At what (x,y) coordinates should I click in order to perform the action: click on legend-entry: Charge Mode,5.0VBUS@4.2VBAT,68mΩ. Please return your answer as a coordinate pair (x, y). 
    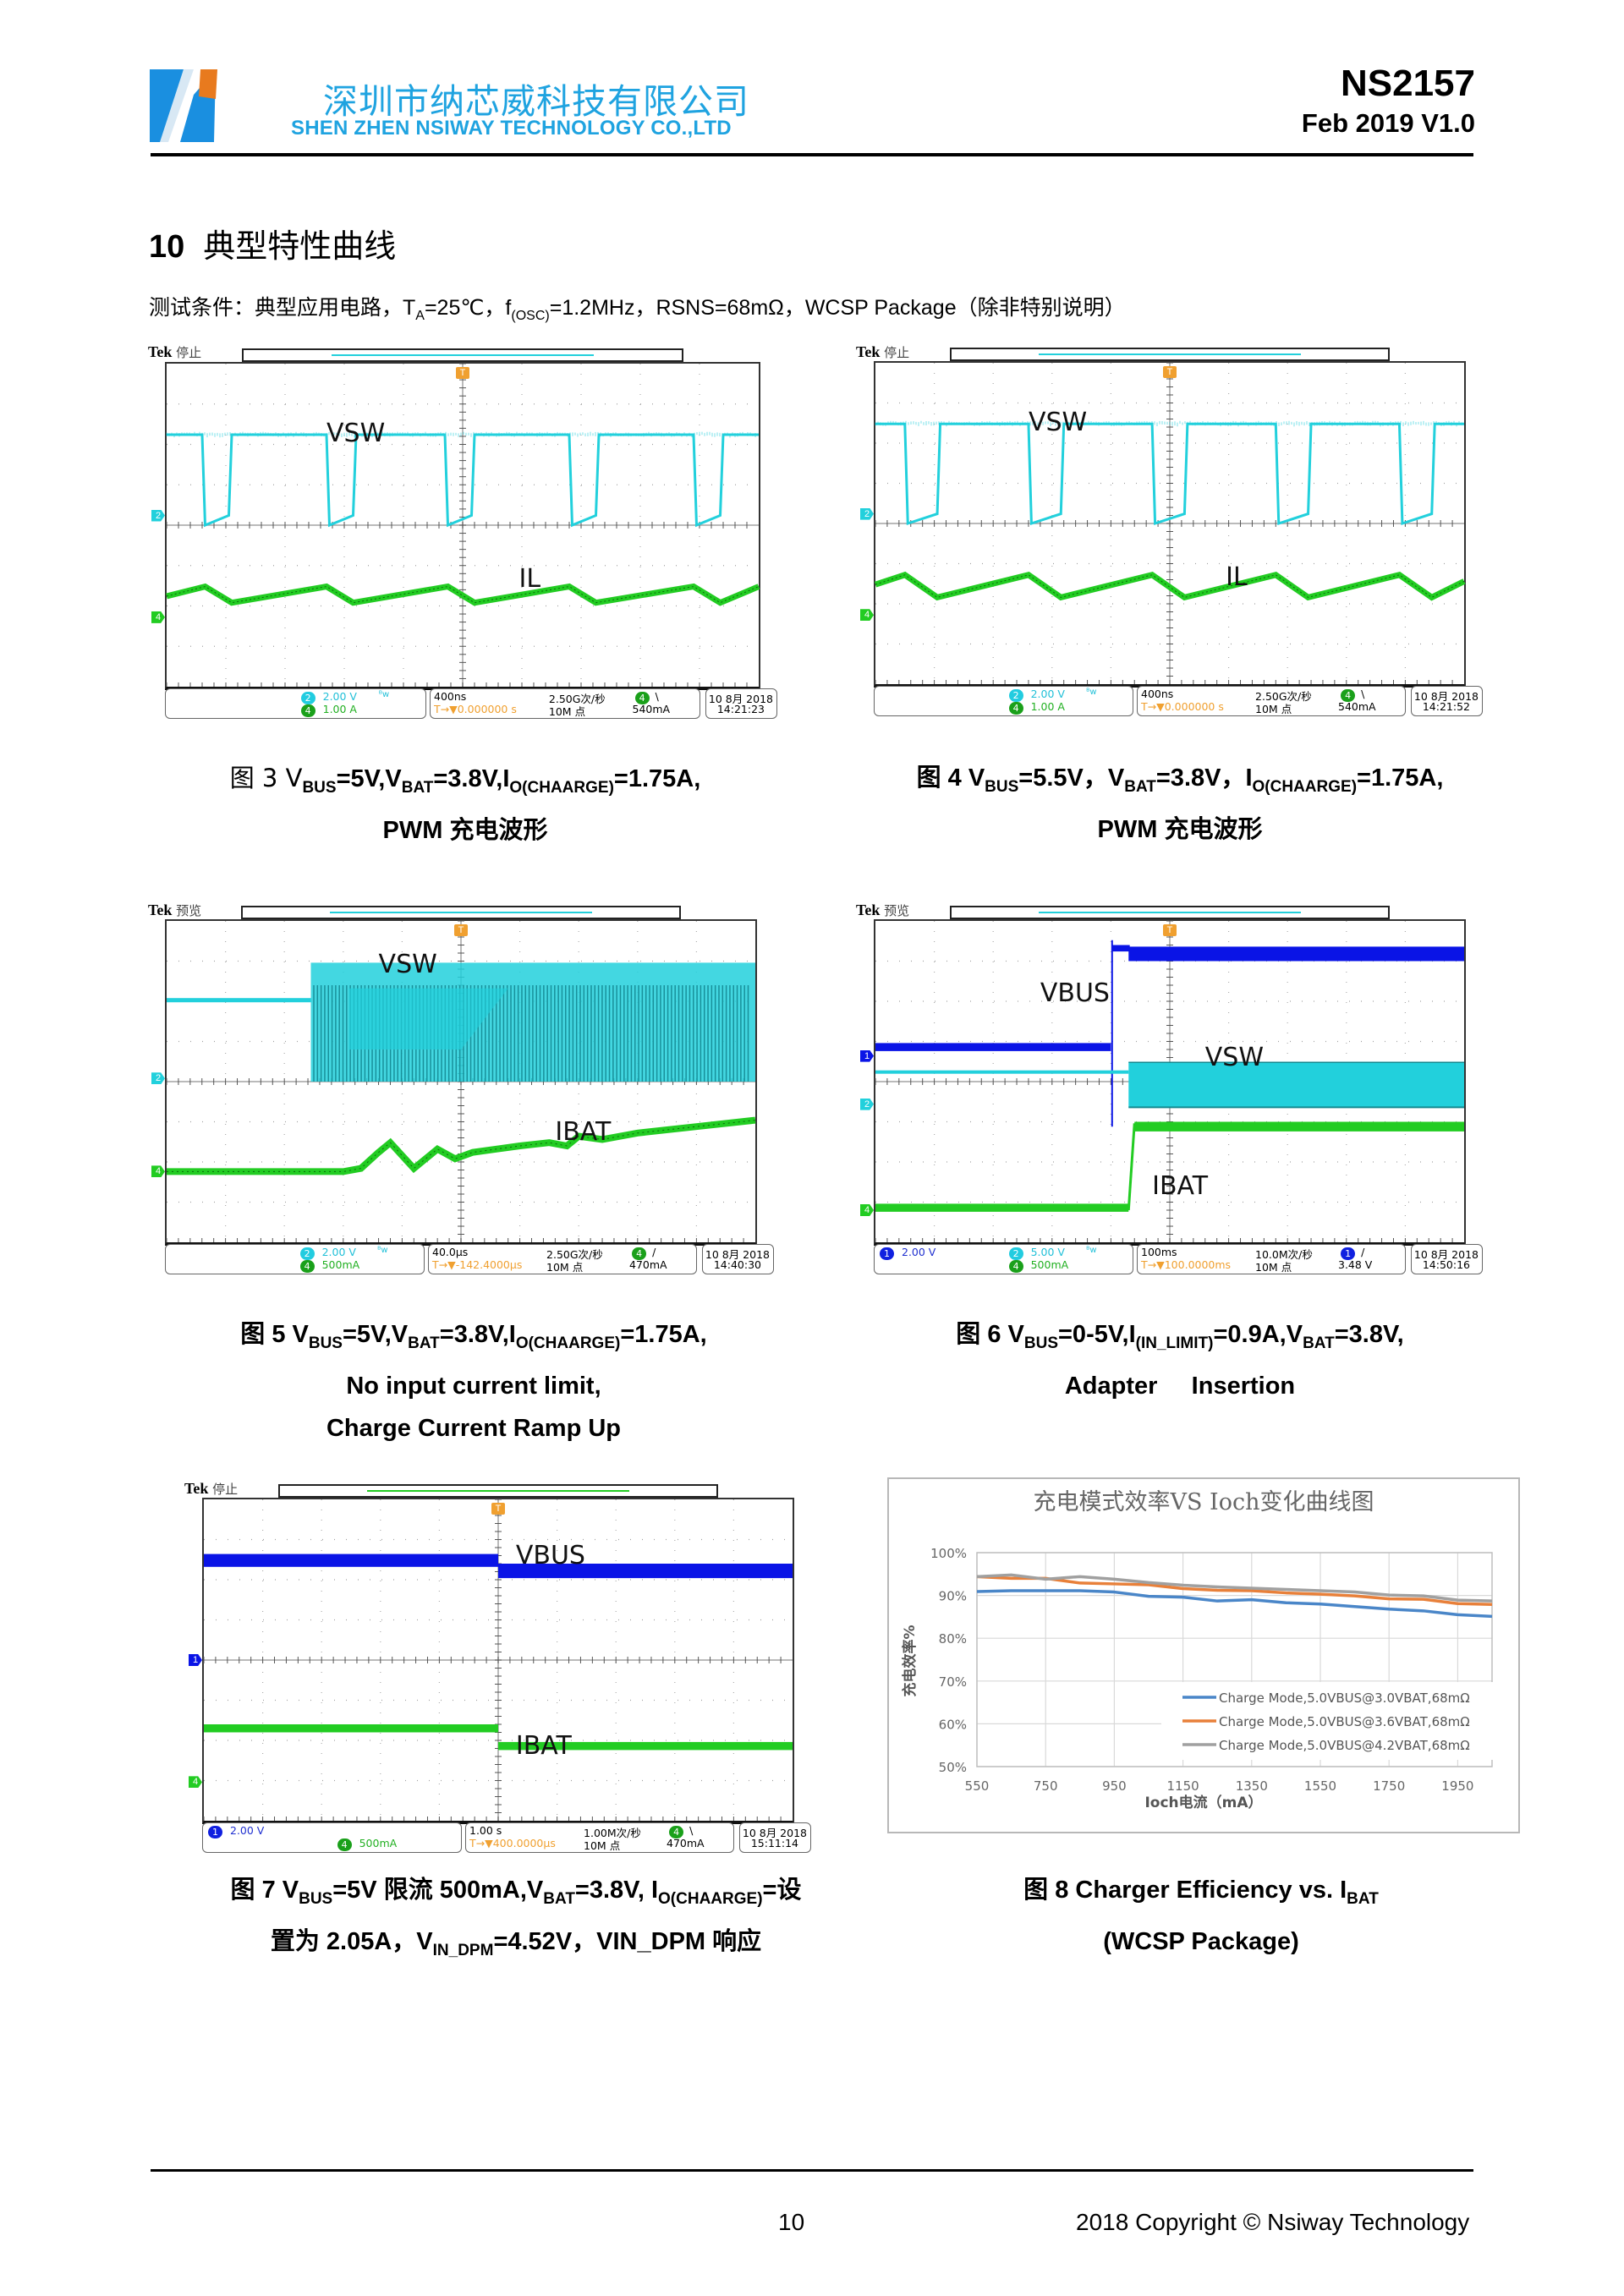
    Looking at the image, I should click on (1344, 1745).